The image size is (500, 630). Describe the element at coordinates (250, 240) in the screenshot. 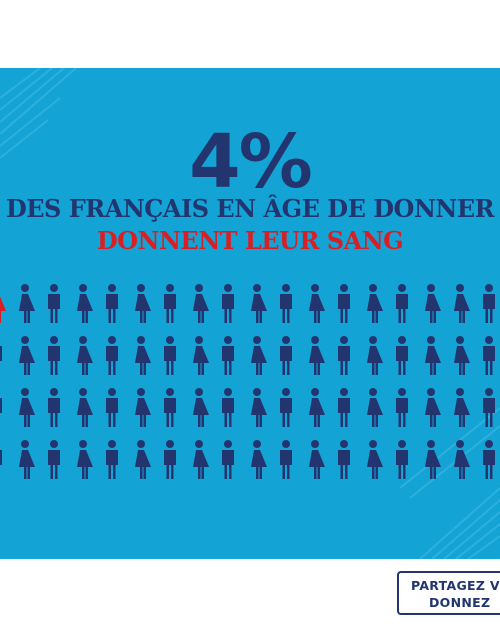

I see `subtitle-line-2: DONNENT LEUR SANG` at that location.